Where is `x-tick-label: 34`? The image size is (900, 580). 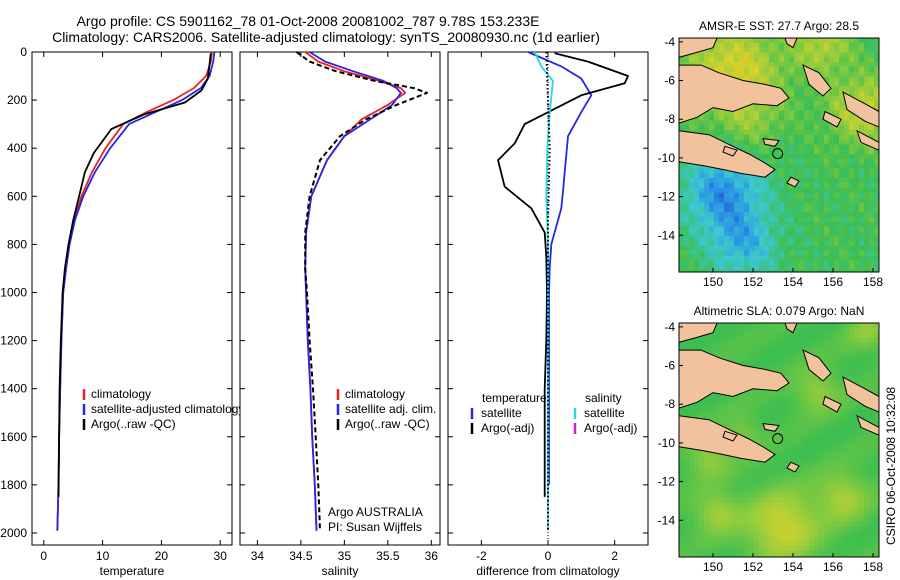
x-tick-label: 34 is located at coordinates (258, 556).